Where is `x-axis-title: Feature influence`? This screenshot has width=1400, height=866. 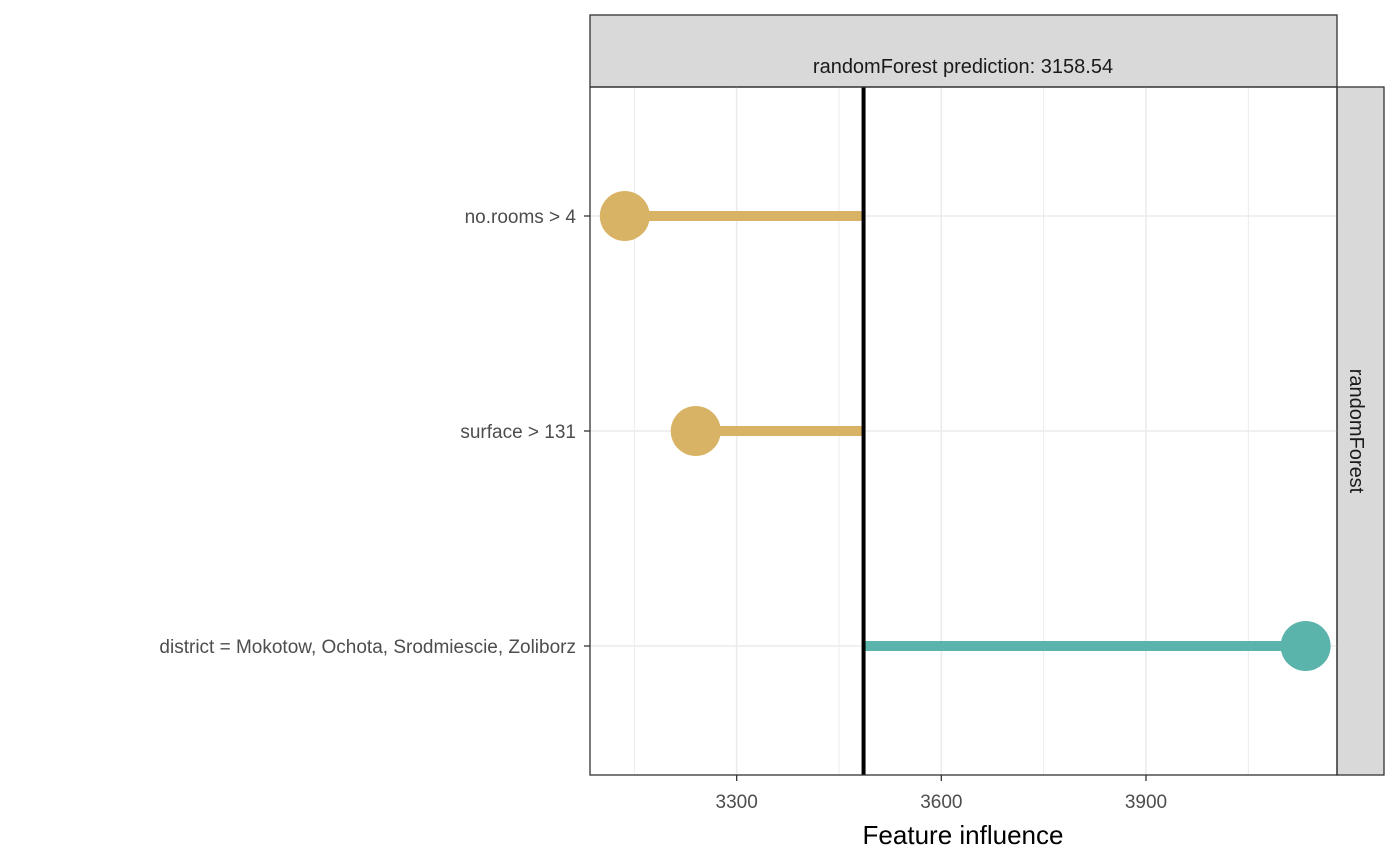
x-axis-title: Feature influence is located at coordinates (963, 835).